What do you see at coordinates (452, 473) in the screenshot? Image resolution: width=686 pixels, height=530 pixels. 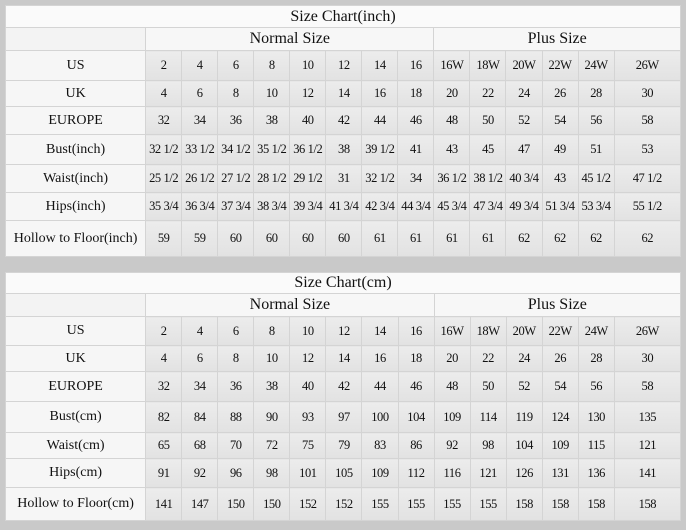 I see `size-value-cell: 116` at bounding box center [452, 473].